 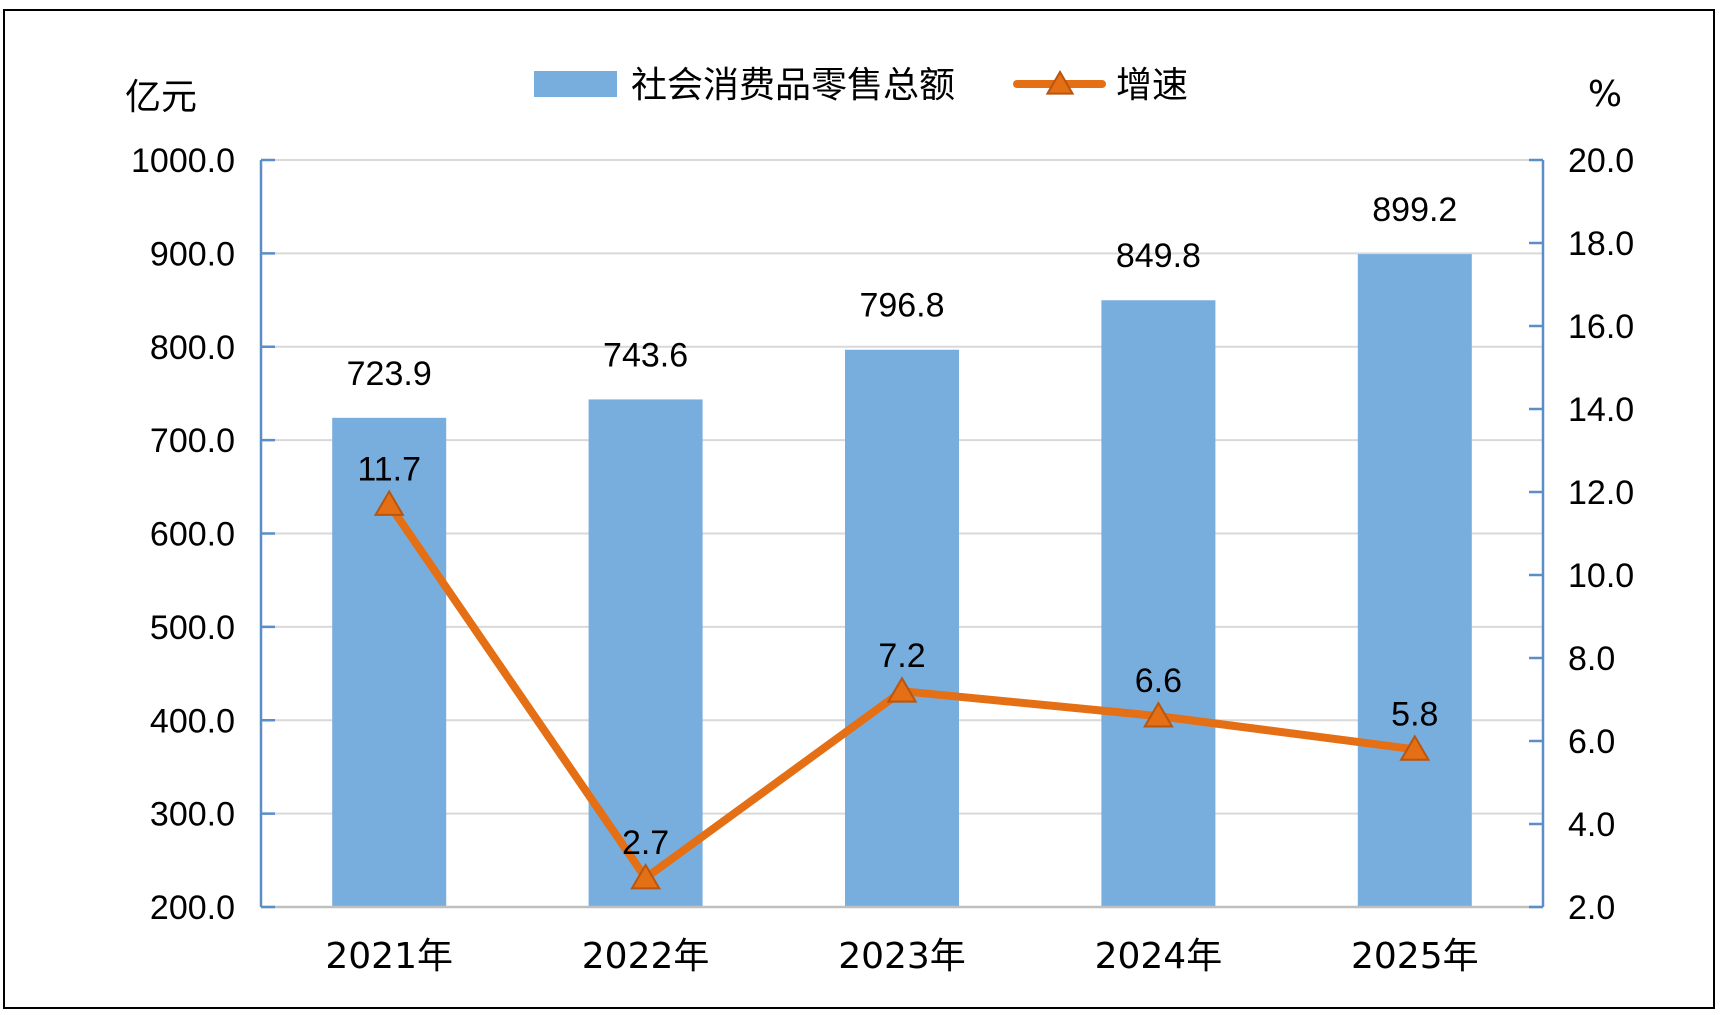 I want to click on right-axis-unit: %, so click(x=1605, y=94).